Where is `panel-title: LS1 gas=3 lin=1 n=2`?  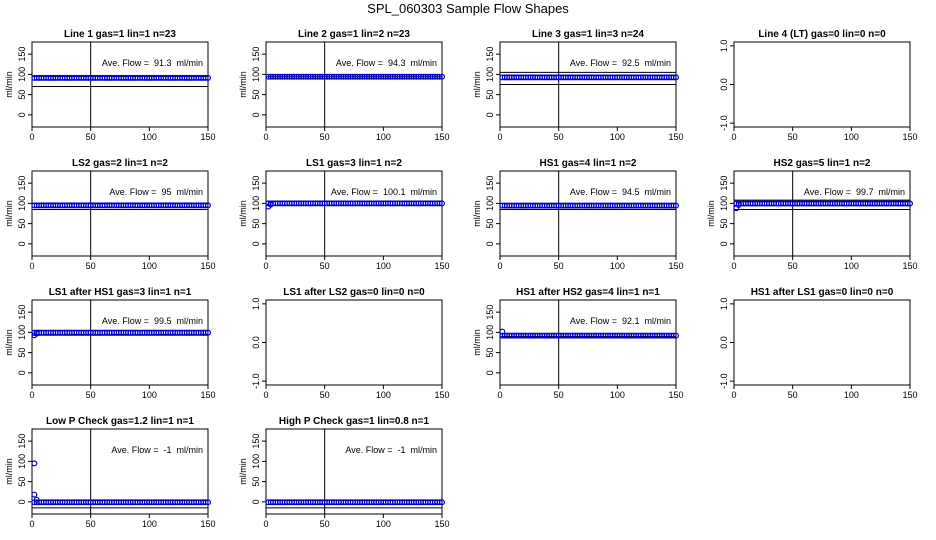
panel-title: LS1 gas=3 lin=1 n=2 is located at coordinates (354, 163).